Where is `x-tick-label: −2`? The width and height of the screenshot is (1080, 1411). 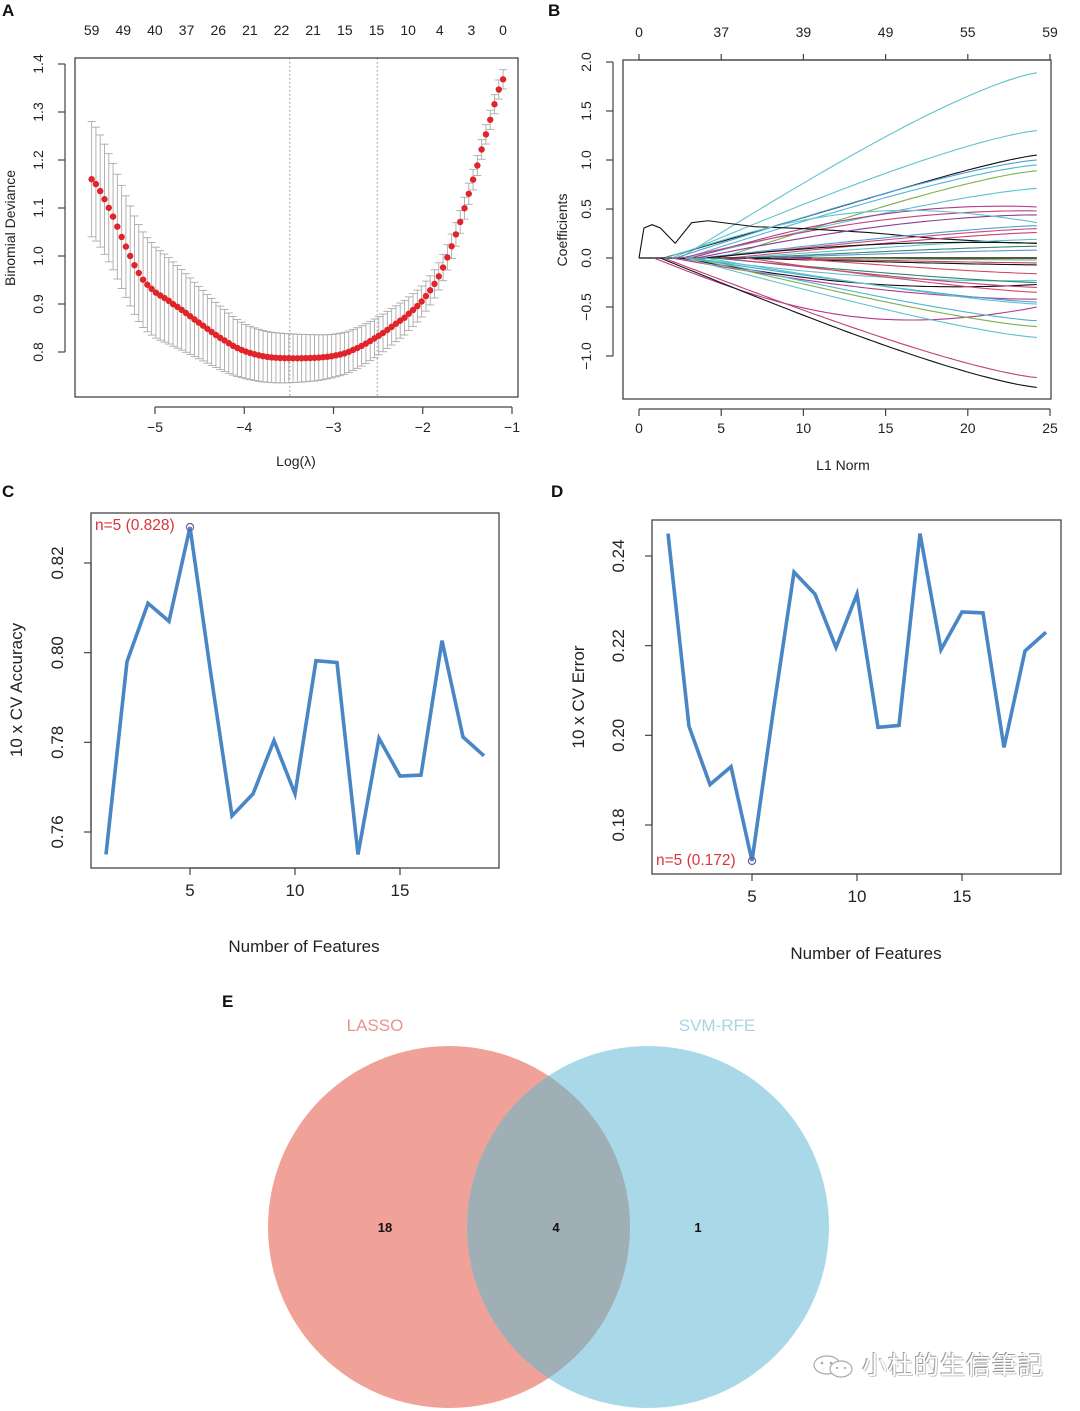 x-tick-label: −2 is located at coordinates (423, 427).